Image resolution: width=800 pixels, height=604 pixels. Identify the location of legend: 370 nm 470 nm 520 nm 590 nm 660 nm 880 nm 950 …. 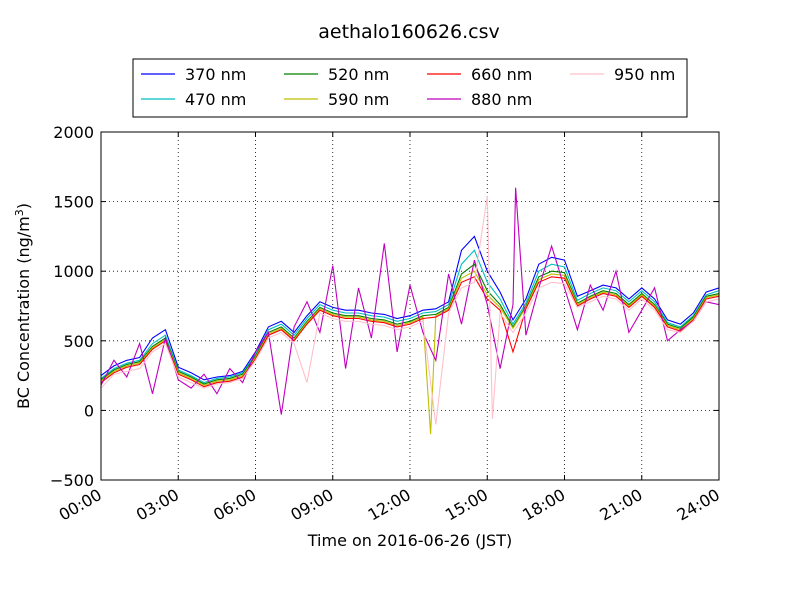
(410, 88).